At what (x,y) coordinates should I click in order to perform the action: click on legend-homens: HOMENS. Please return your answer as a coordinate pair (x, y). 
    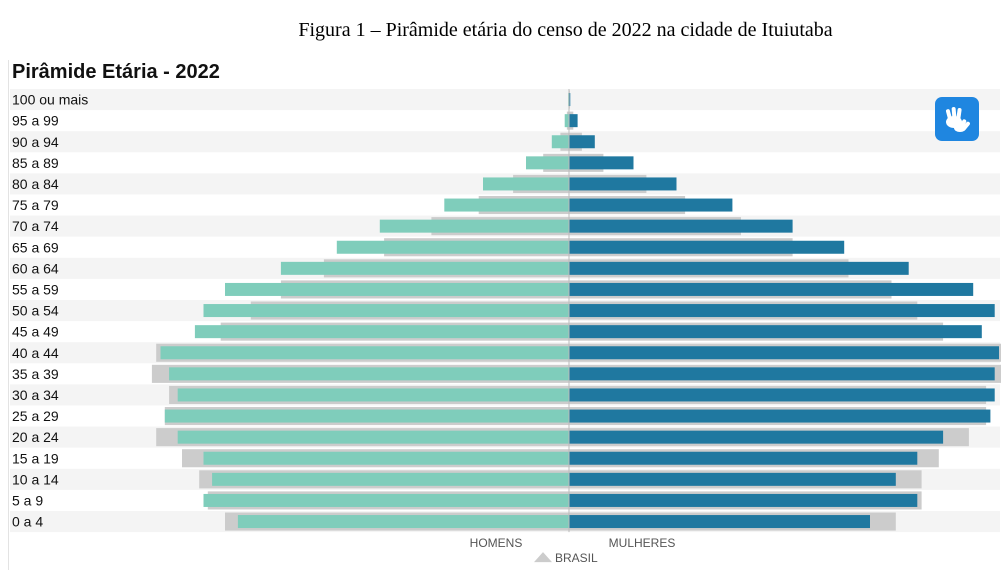
    Looking at the image, I should click on (496, 543).